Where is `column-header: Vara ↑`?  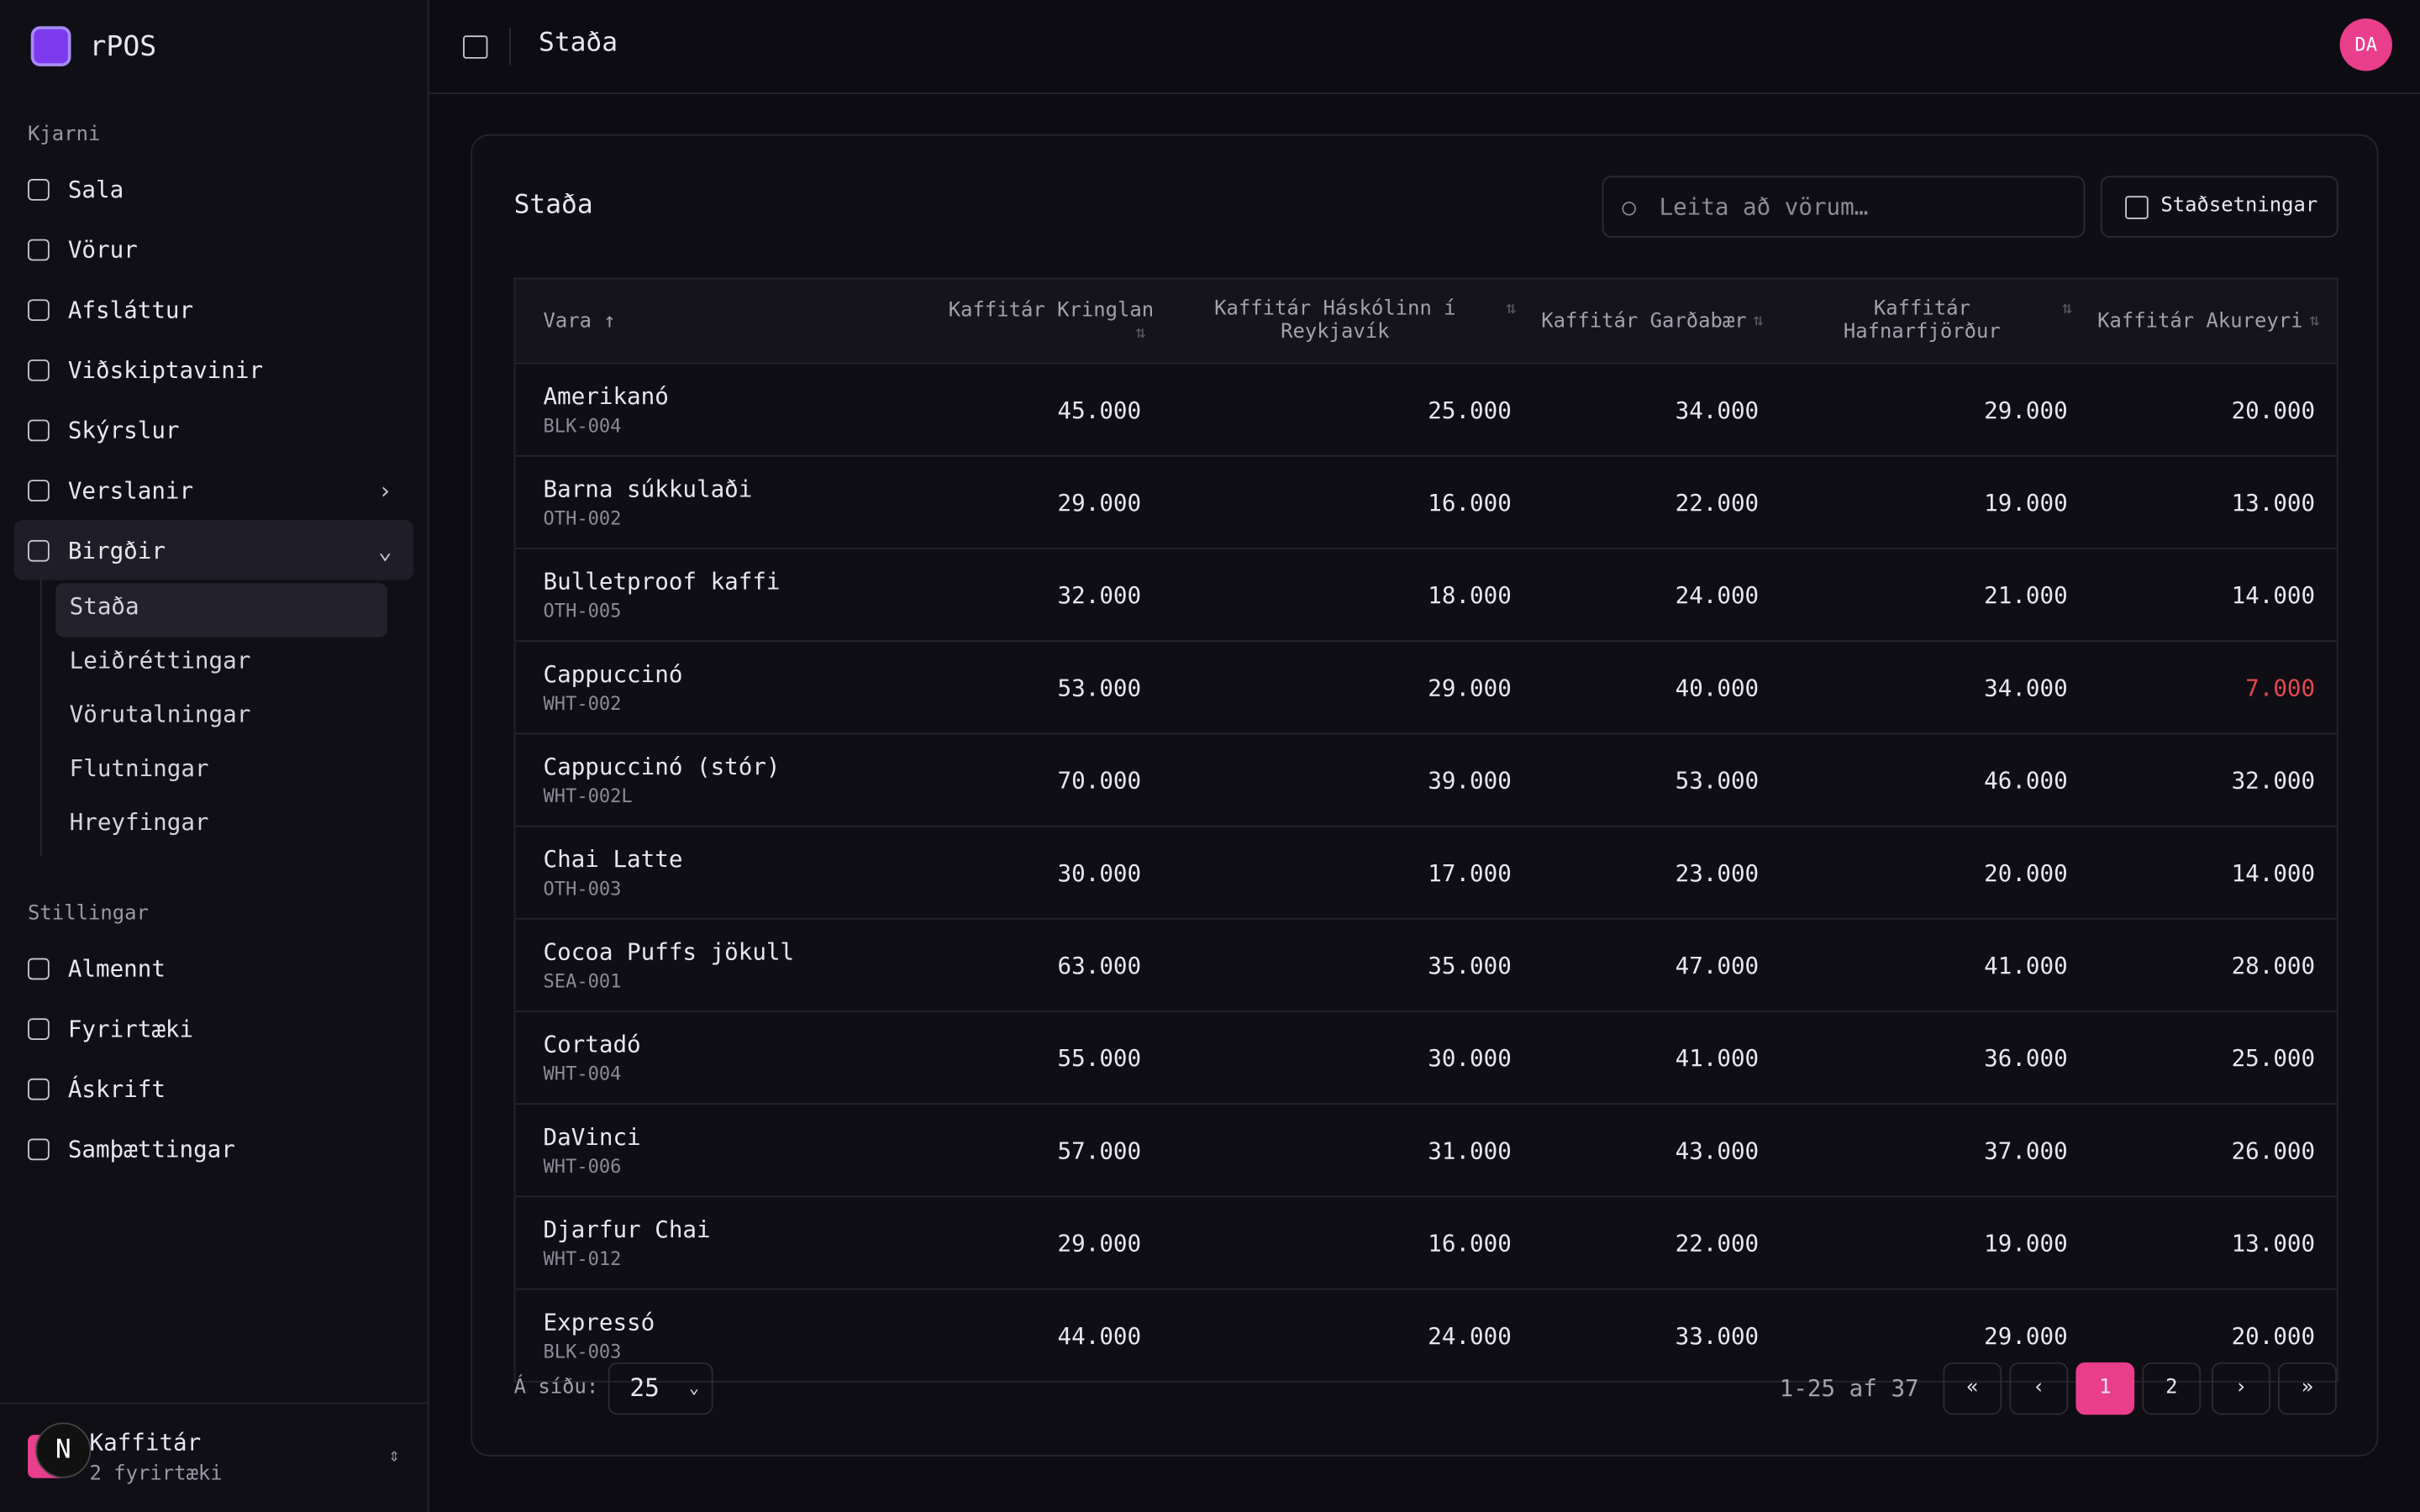
column-header: Vara ↑ is located at coordinates (726, 321).